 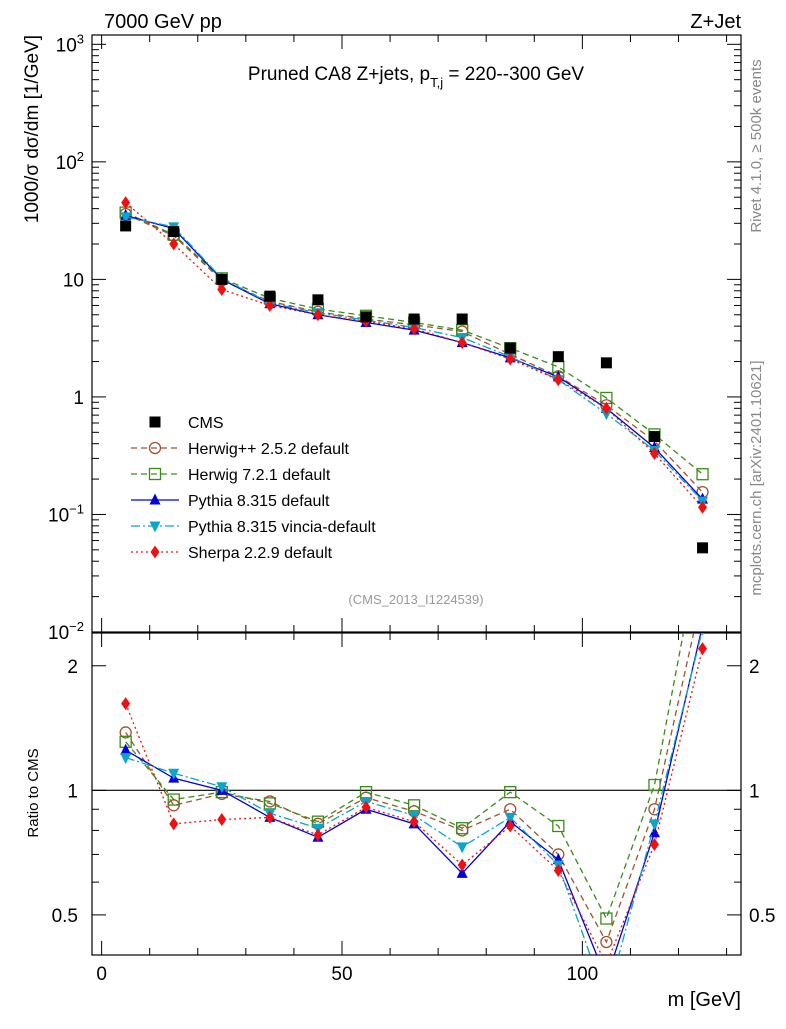 I want to click on x-axis-label: m [GeV], so click(x=704, y=1000).